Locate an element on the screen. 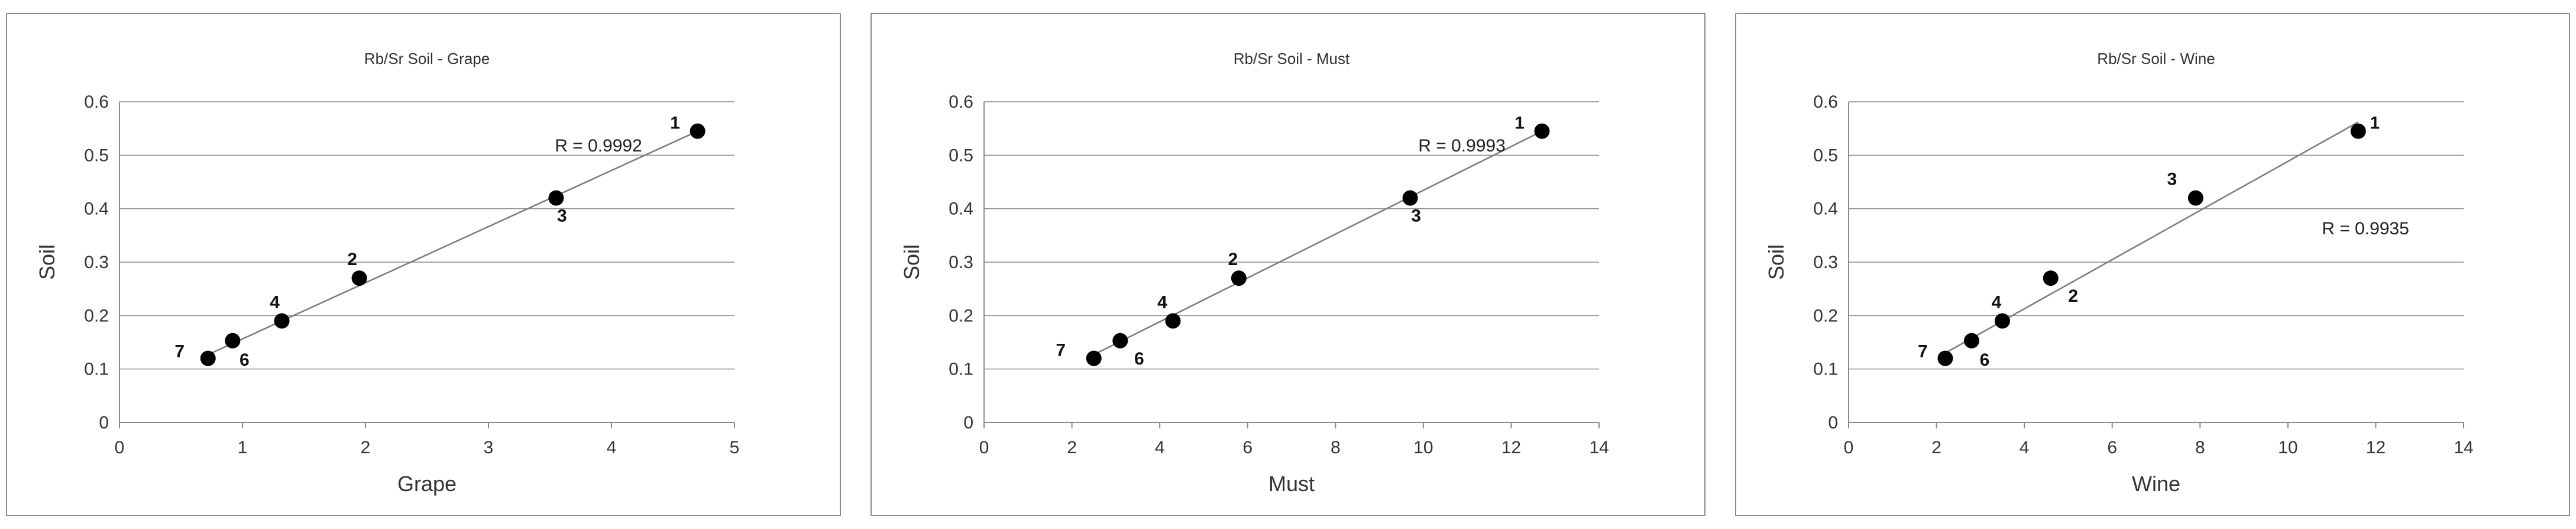 This screenshot has height=529, width=2576. x-tick-label: 1 is located at coordinates (243, 448).